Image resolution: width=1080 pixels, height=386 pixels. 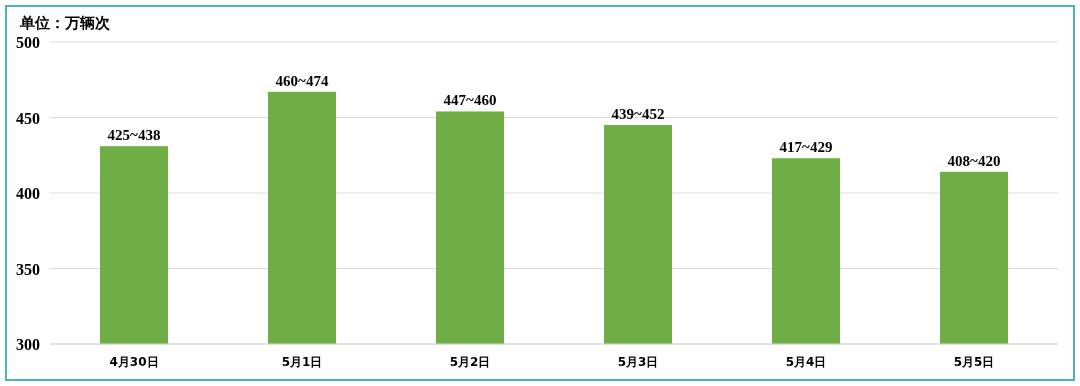 What do you see at coordinates (65, 23) in the screenshot?
I see `y-axis-title: 单位：万辆次` at bounding box center [65, 23].